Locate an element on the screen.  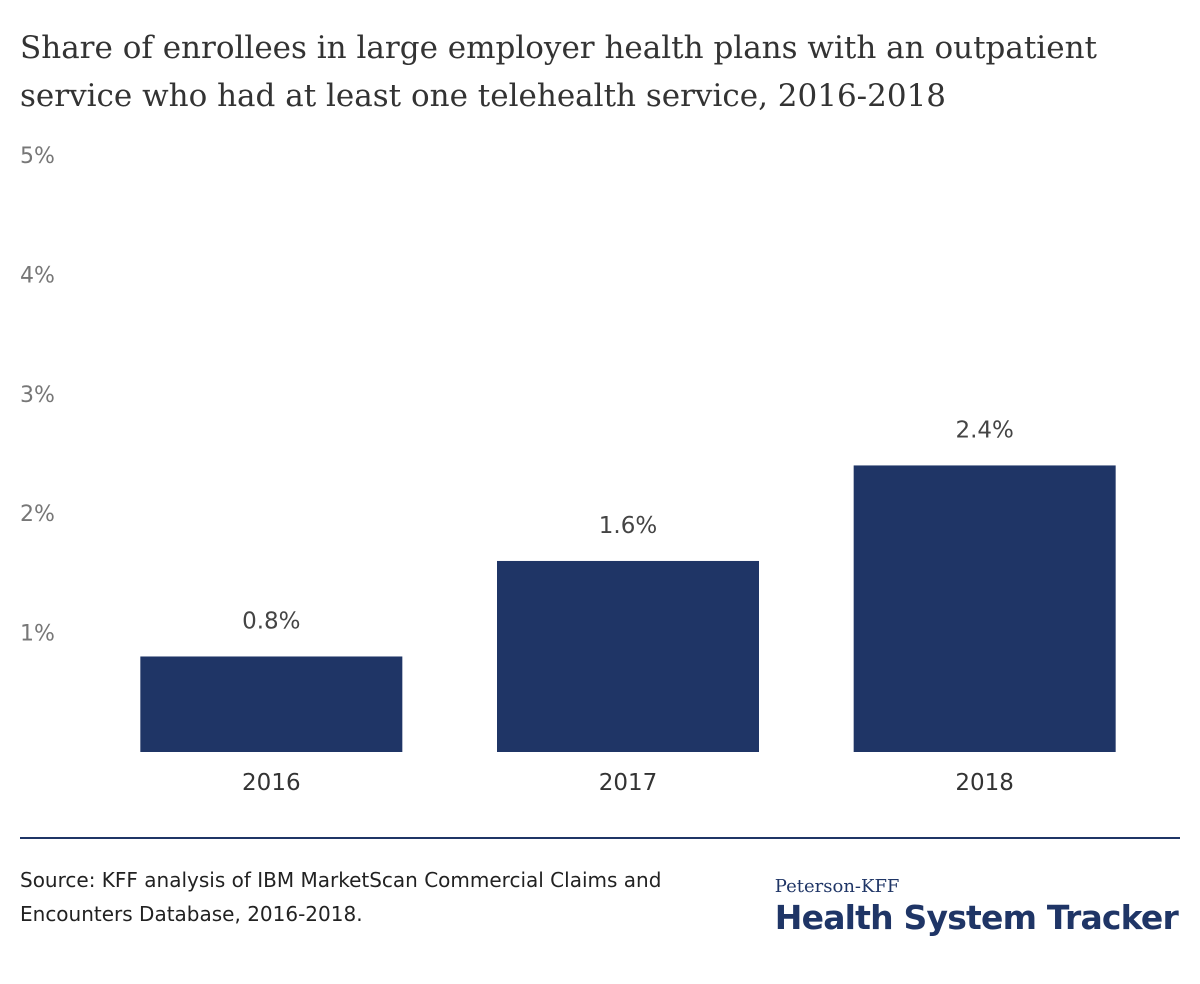
brand-top-text: Peterson-KFF is located at coordinates (837, 886).